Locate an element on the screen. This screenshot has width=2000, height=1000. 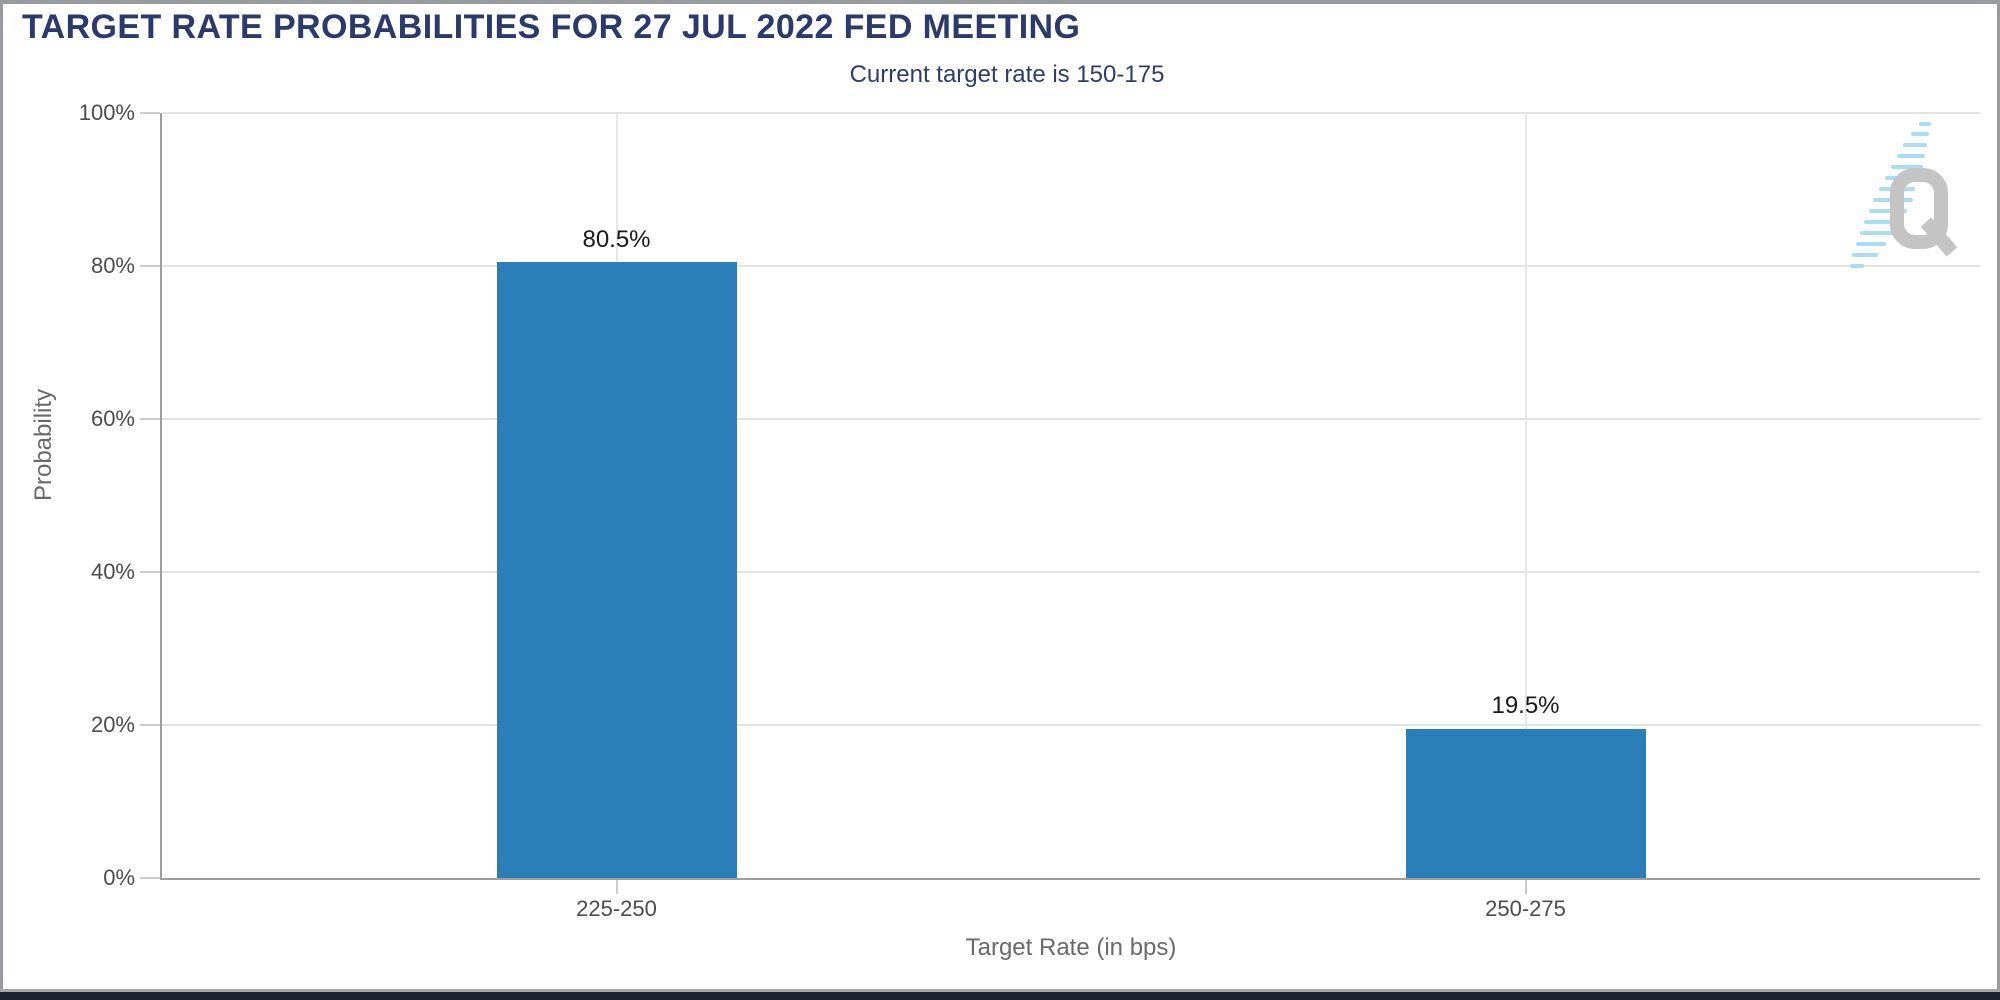
quandl-logo is located at coordinates (1904, 195).